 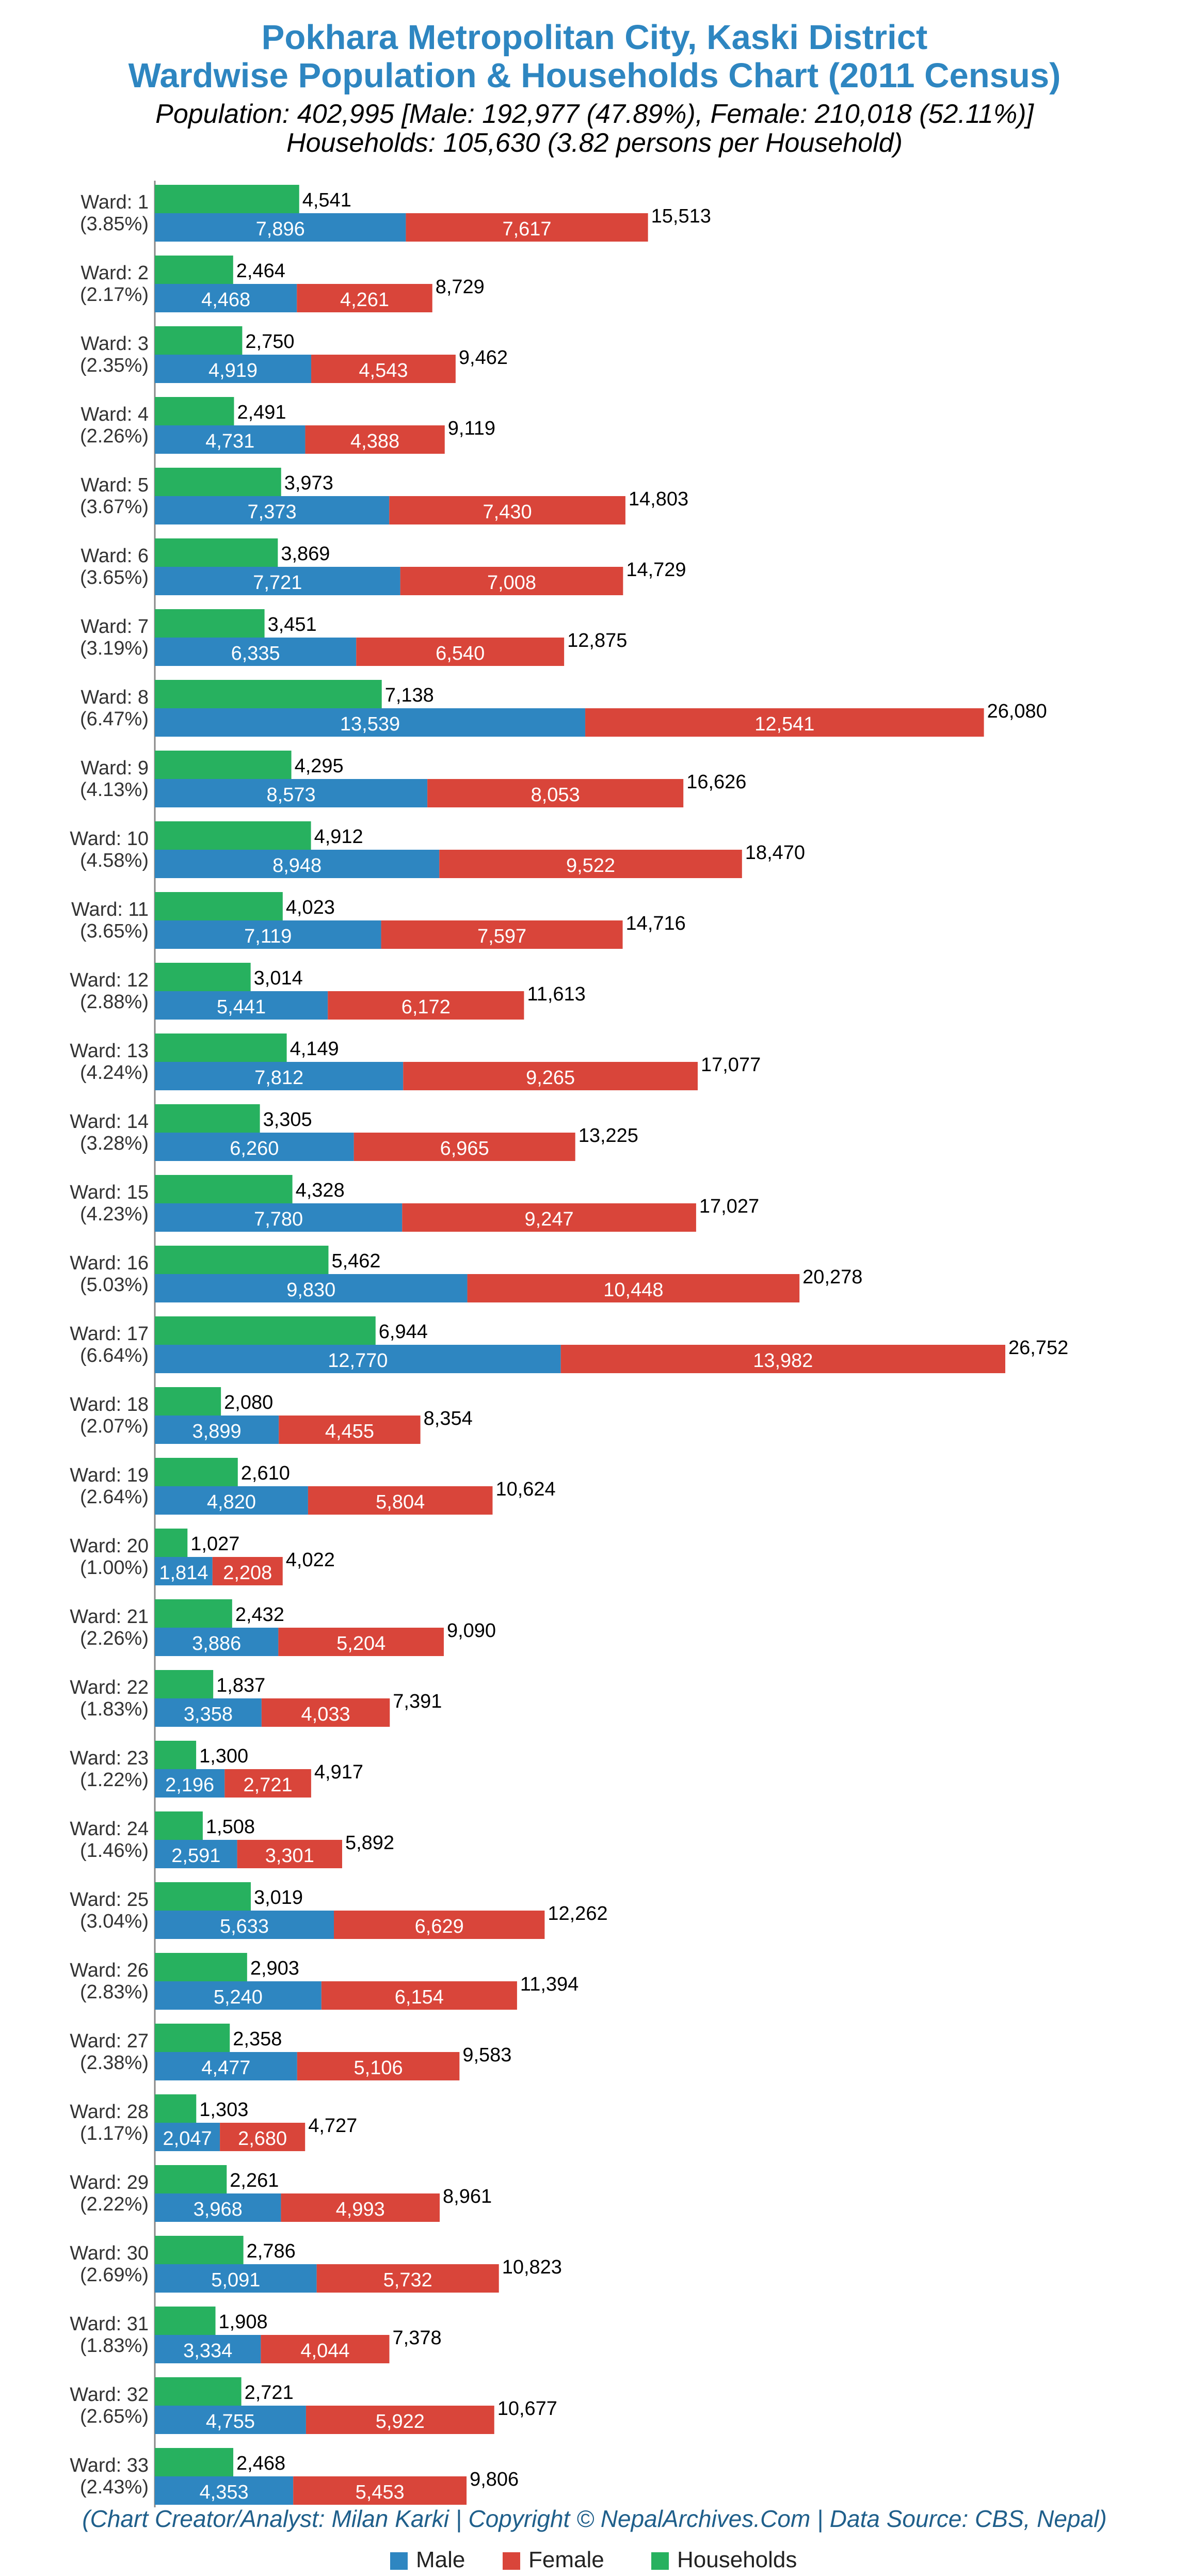 I want to click on ward-pct-10: (4.58%), so click(x=114, y=860).